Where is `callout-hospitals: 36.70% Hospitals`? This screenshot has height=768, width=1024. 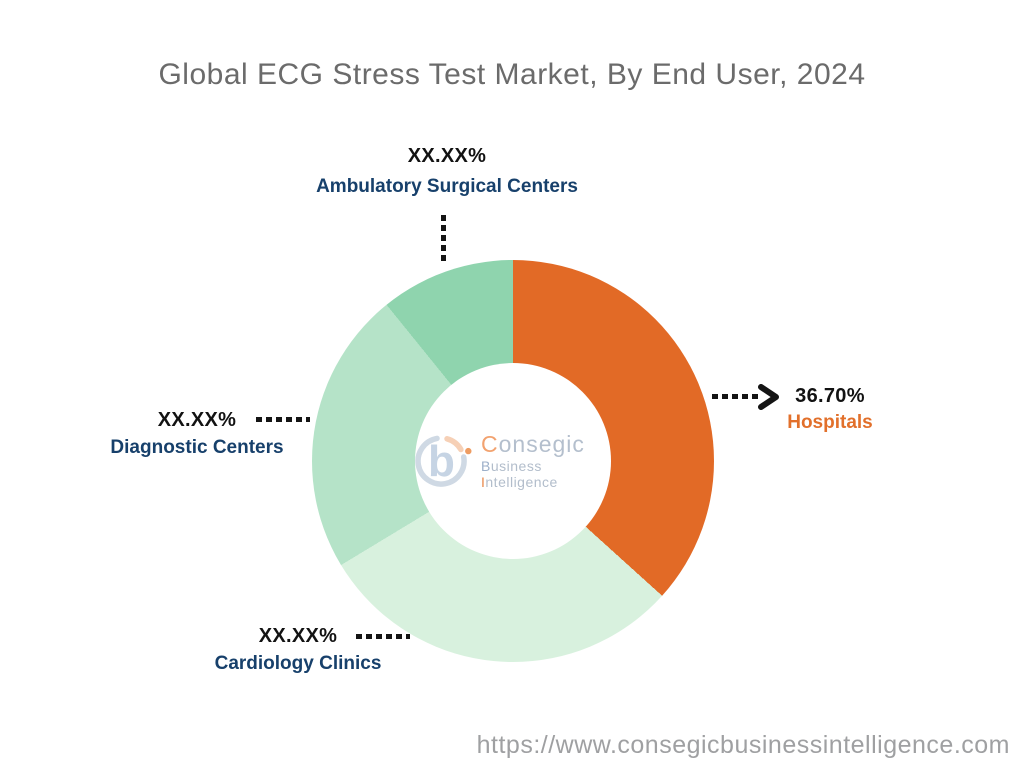 callout-hospitals: 36.70% Hospitals is located at coordinates (830, 409).